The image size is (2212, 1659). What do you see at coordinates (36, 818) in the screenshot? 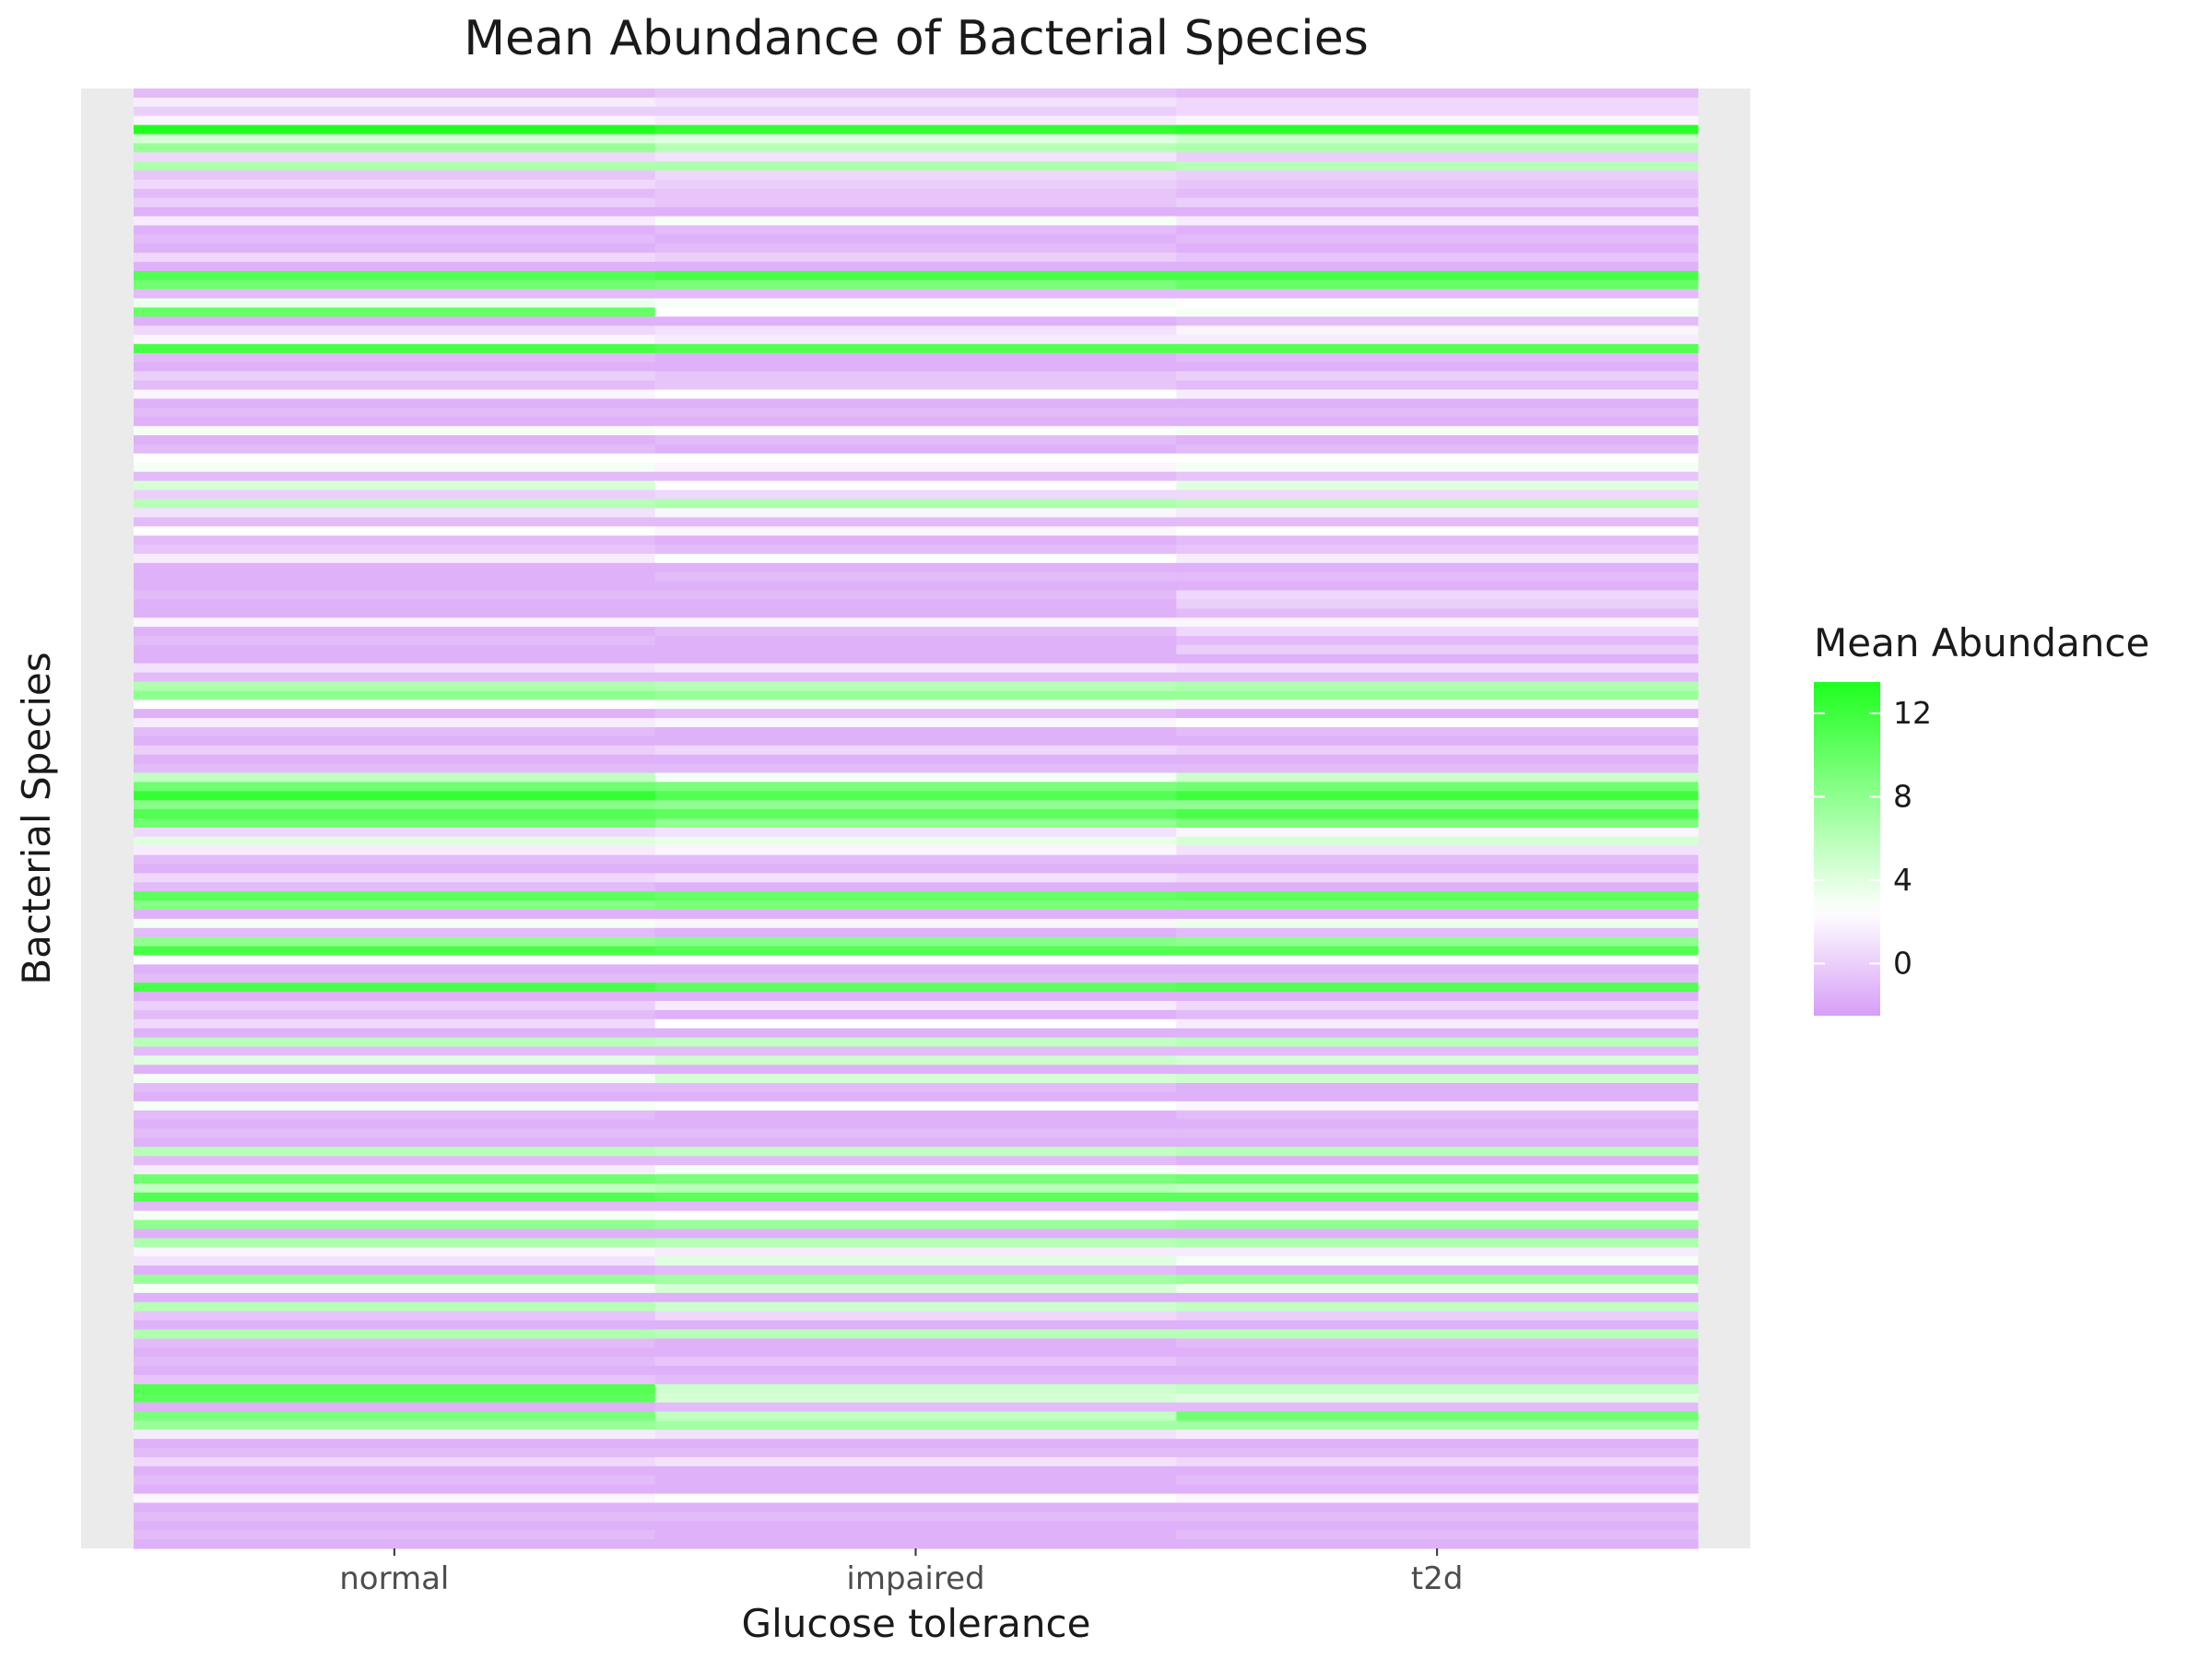
I see `y-axis-title: Bacterial Species` at bounding box center [36, 818].